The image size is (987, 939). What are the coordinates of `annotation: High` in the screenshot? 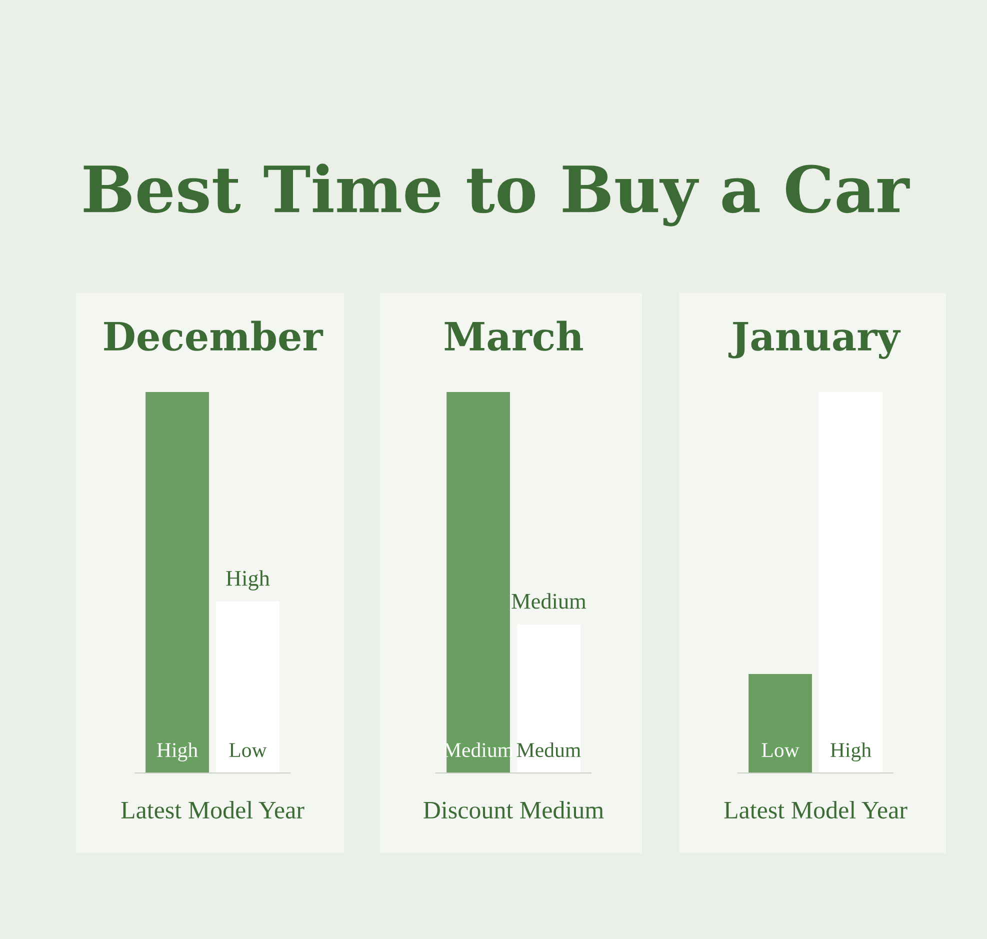 It's located at (248, 580).